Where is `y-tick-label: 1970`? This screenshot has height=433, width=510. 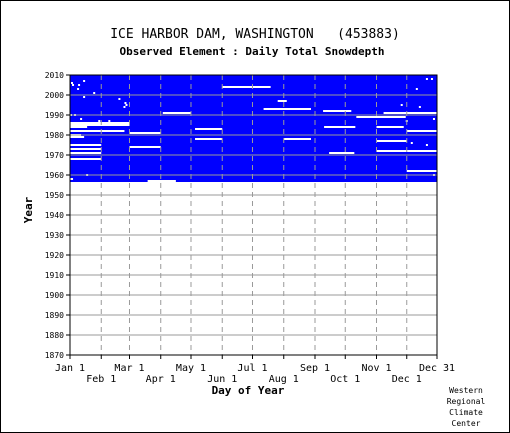 y-tick-label: 1970 is located at coordinates (54, 155).